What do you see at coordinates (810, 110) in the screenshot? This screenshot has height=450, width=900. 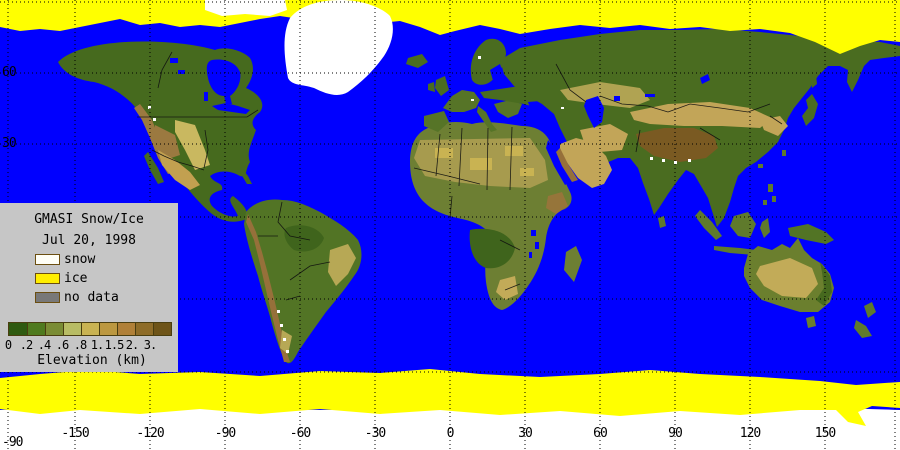 I see `japan` at bounding box center [810, 110].